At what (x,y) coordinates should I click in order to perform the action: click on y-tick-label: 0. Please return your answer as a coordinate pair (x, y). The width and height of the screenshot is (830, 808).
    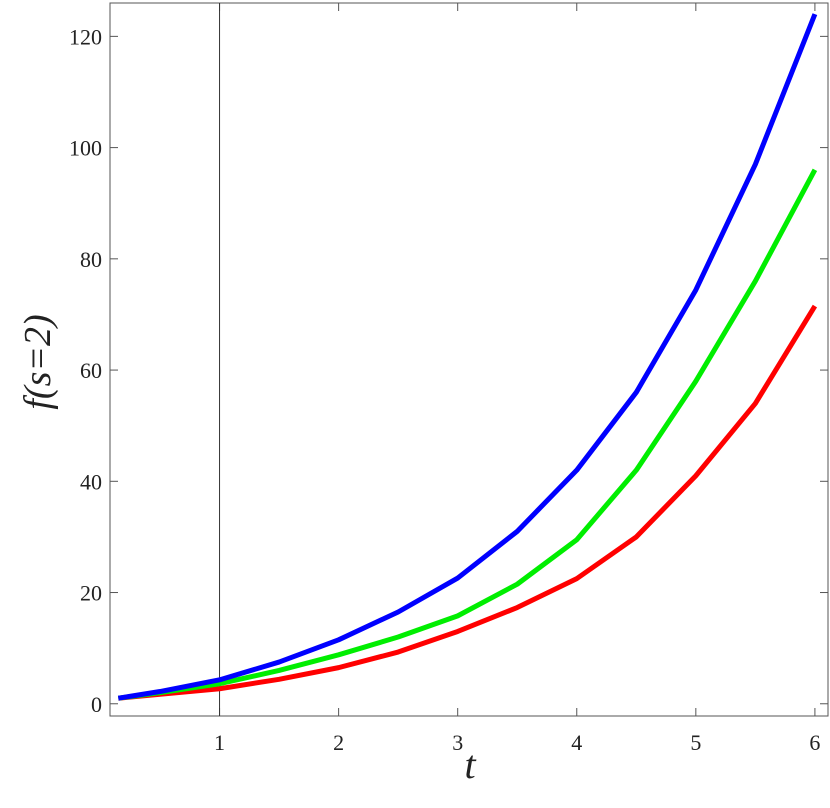
    Looking at the image, I should click on (96, 704).